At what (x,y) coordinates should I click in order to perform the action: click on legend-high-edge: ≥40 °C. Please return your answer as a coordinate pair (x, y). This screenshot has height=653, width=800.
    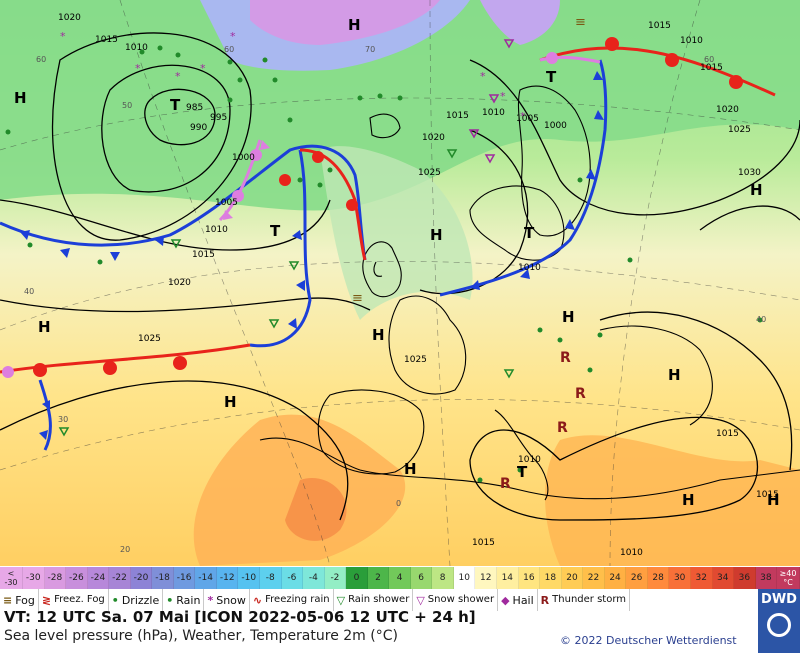
    Looking at the image, I should click on (788, 578).